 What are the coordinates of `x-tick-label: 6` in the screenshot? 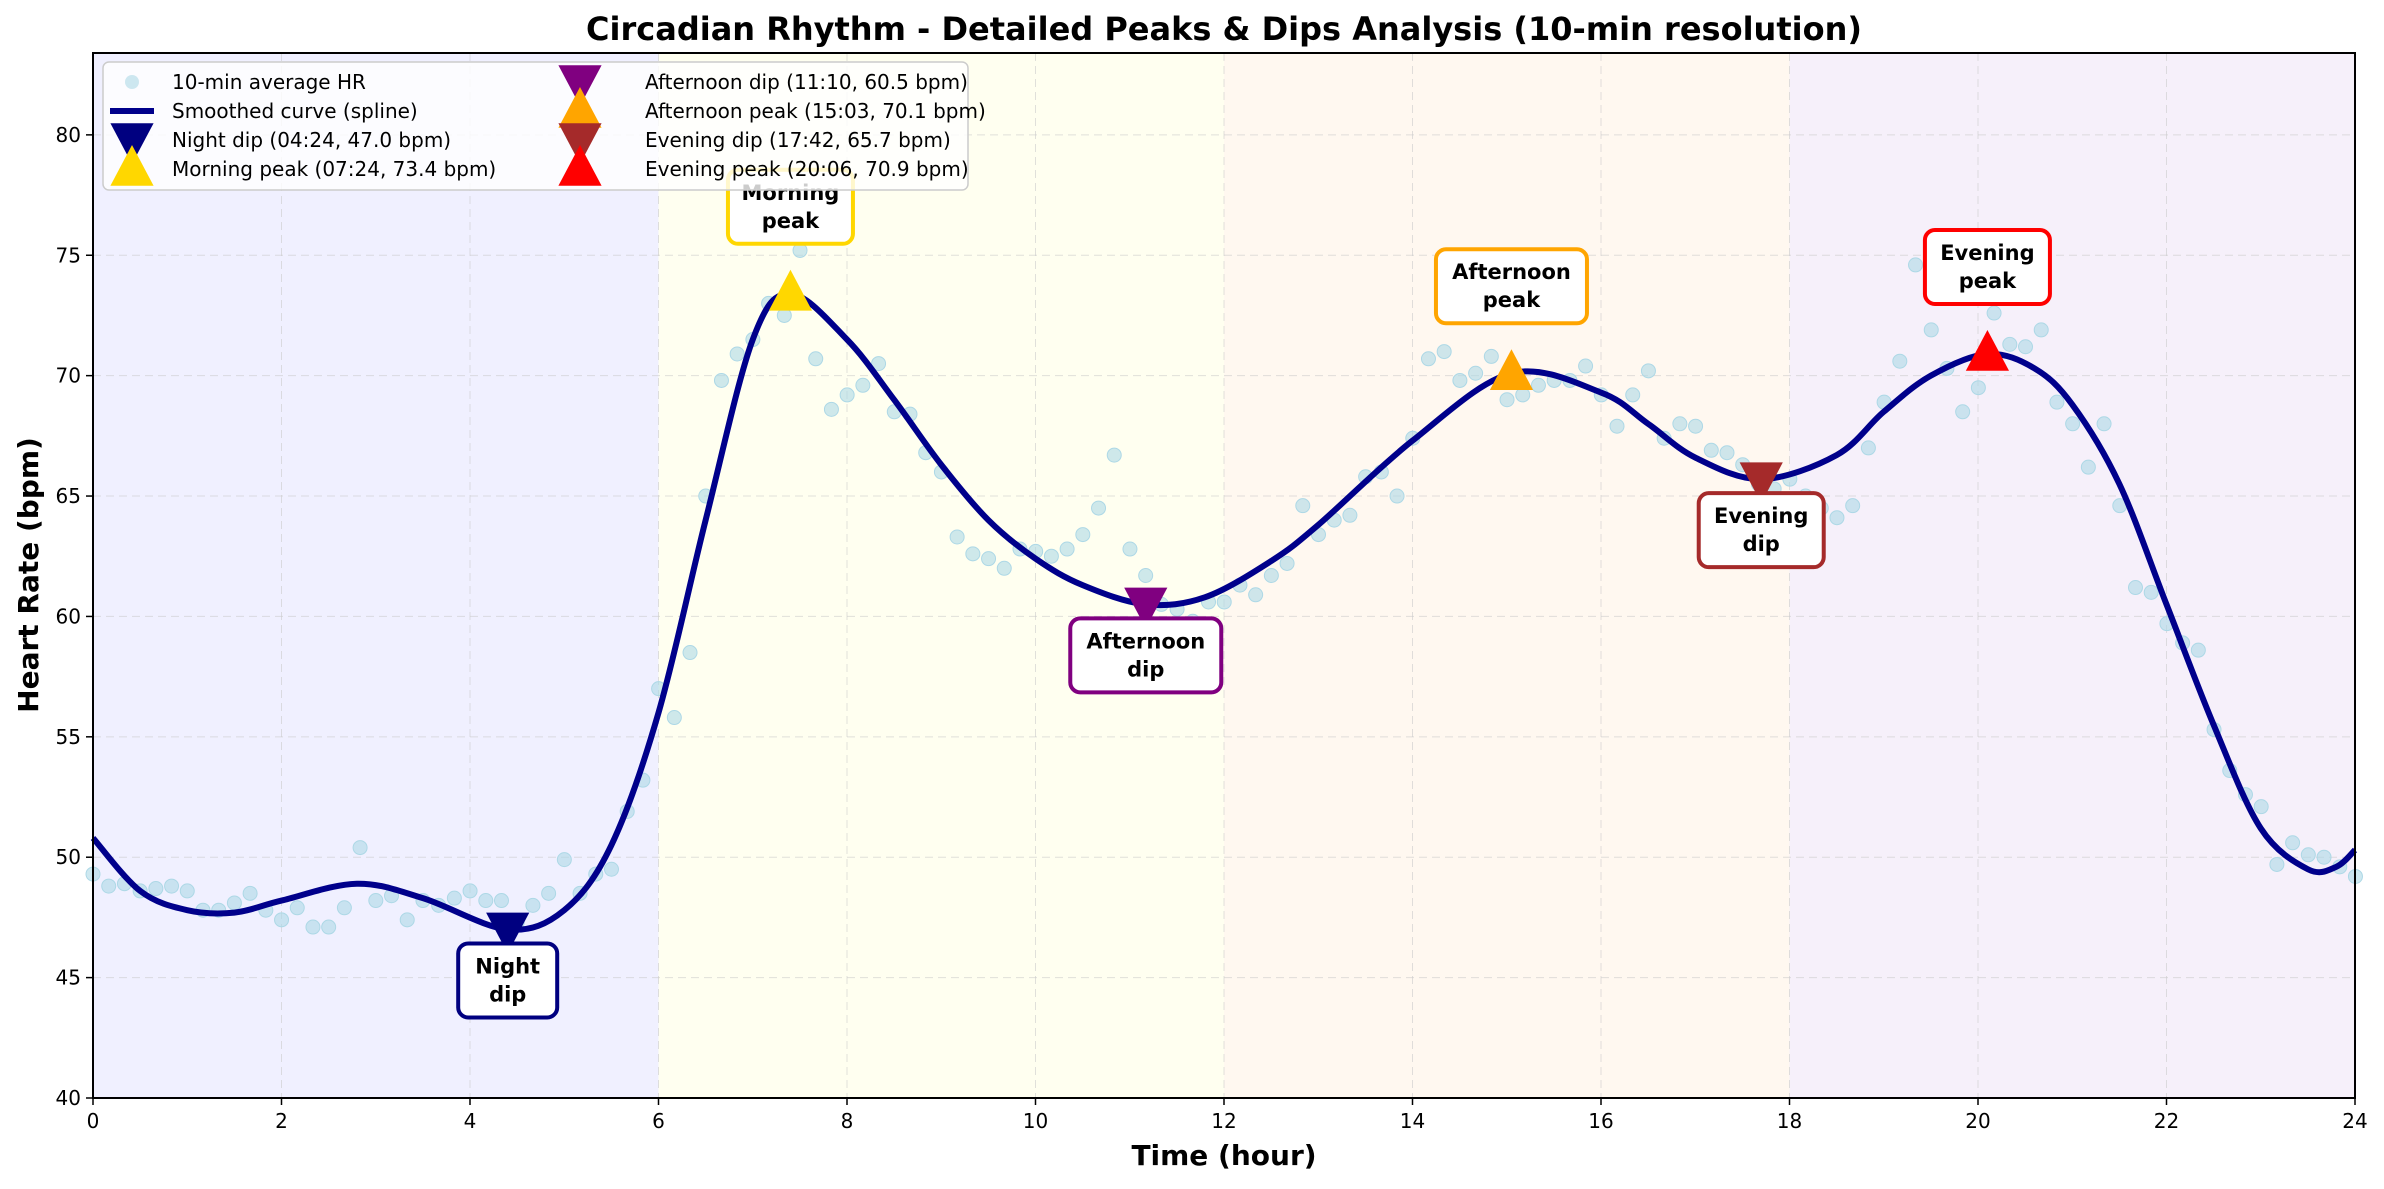 It's located at (658, 1121).